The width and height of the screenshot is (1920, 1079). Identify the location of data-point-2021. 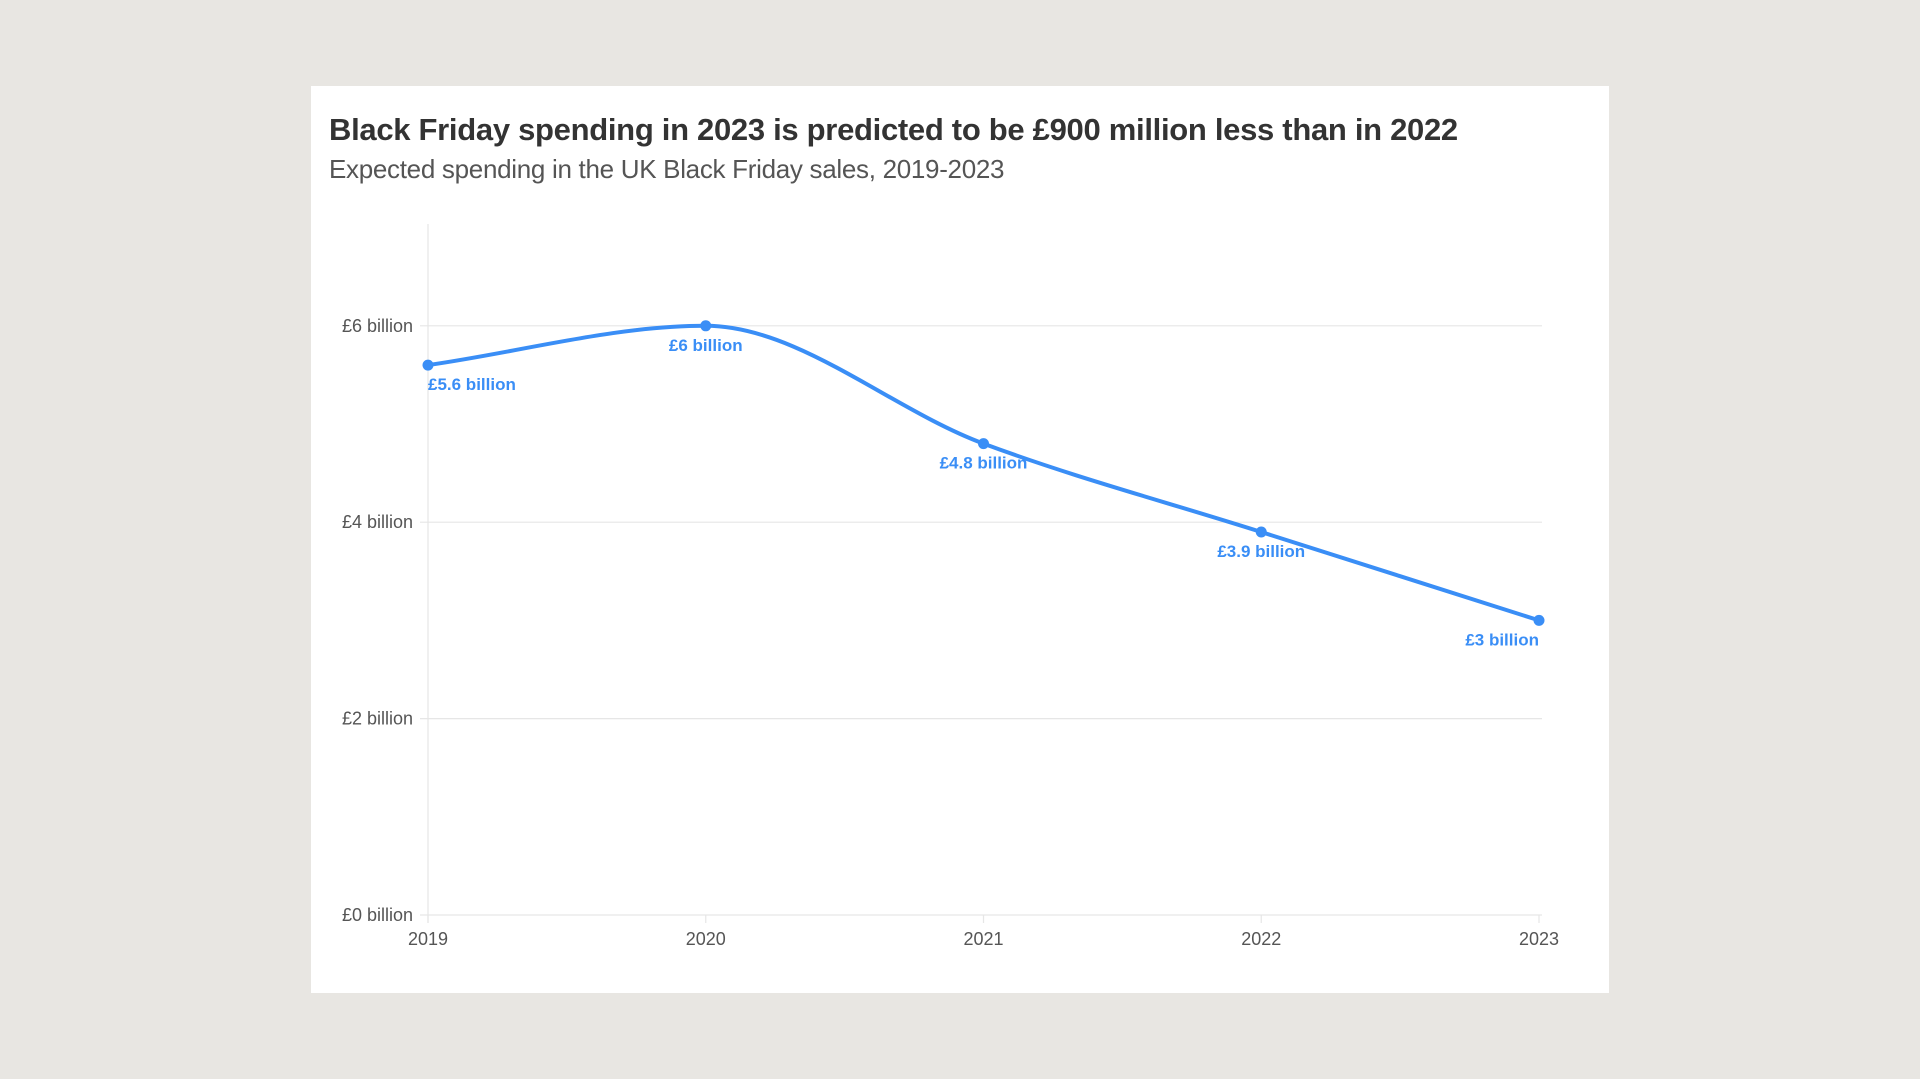
(983, 444).